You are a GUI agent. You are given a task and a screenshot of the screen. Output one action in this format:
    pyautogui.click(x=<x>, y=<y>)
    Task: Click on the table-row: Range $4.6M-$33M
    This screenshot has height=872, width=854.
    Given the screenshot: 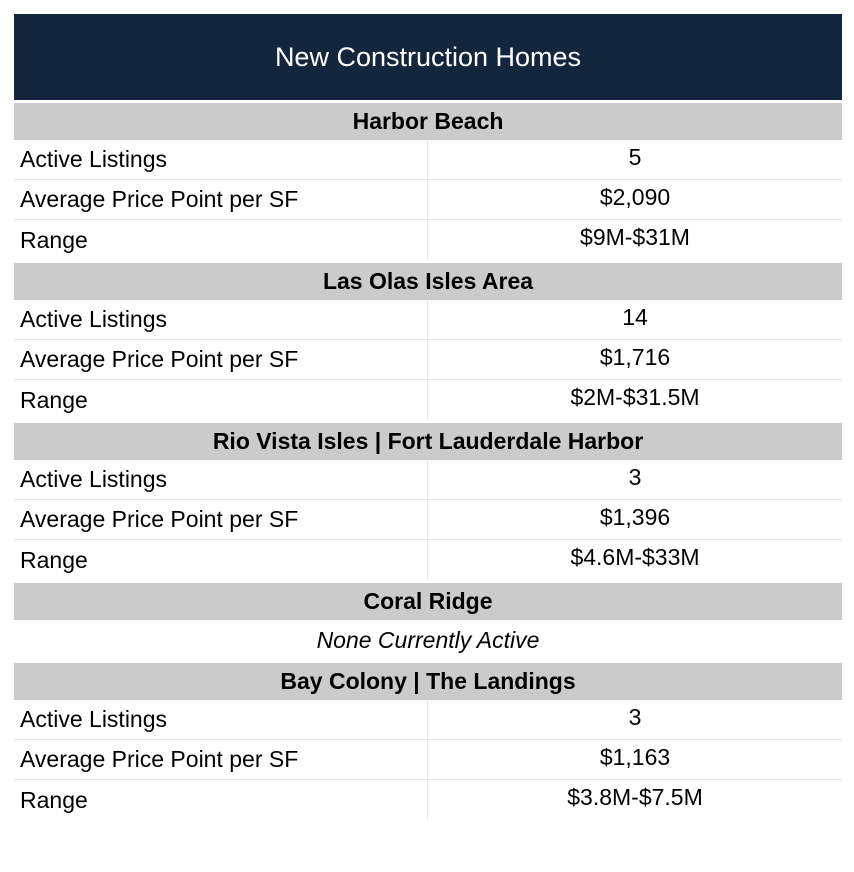 What is the action you would take?
    pyautogui.click(x=428, y=560)
    